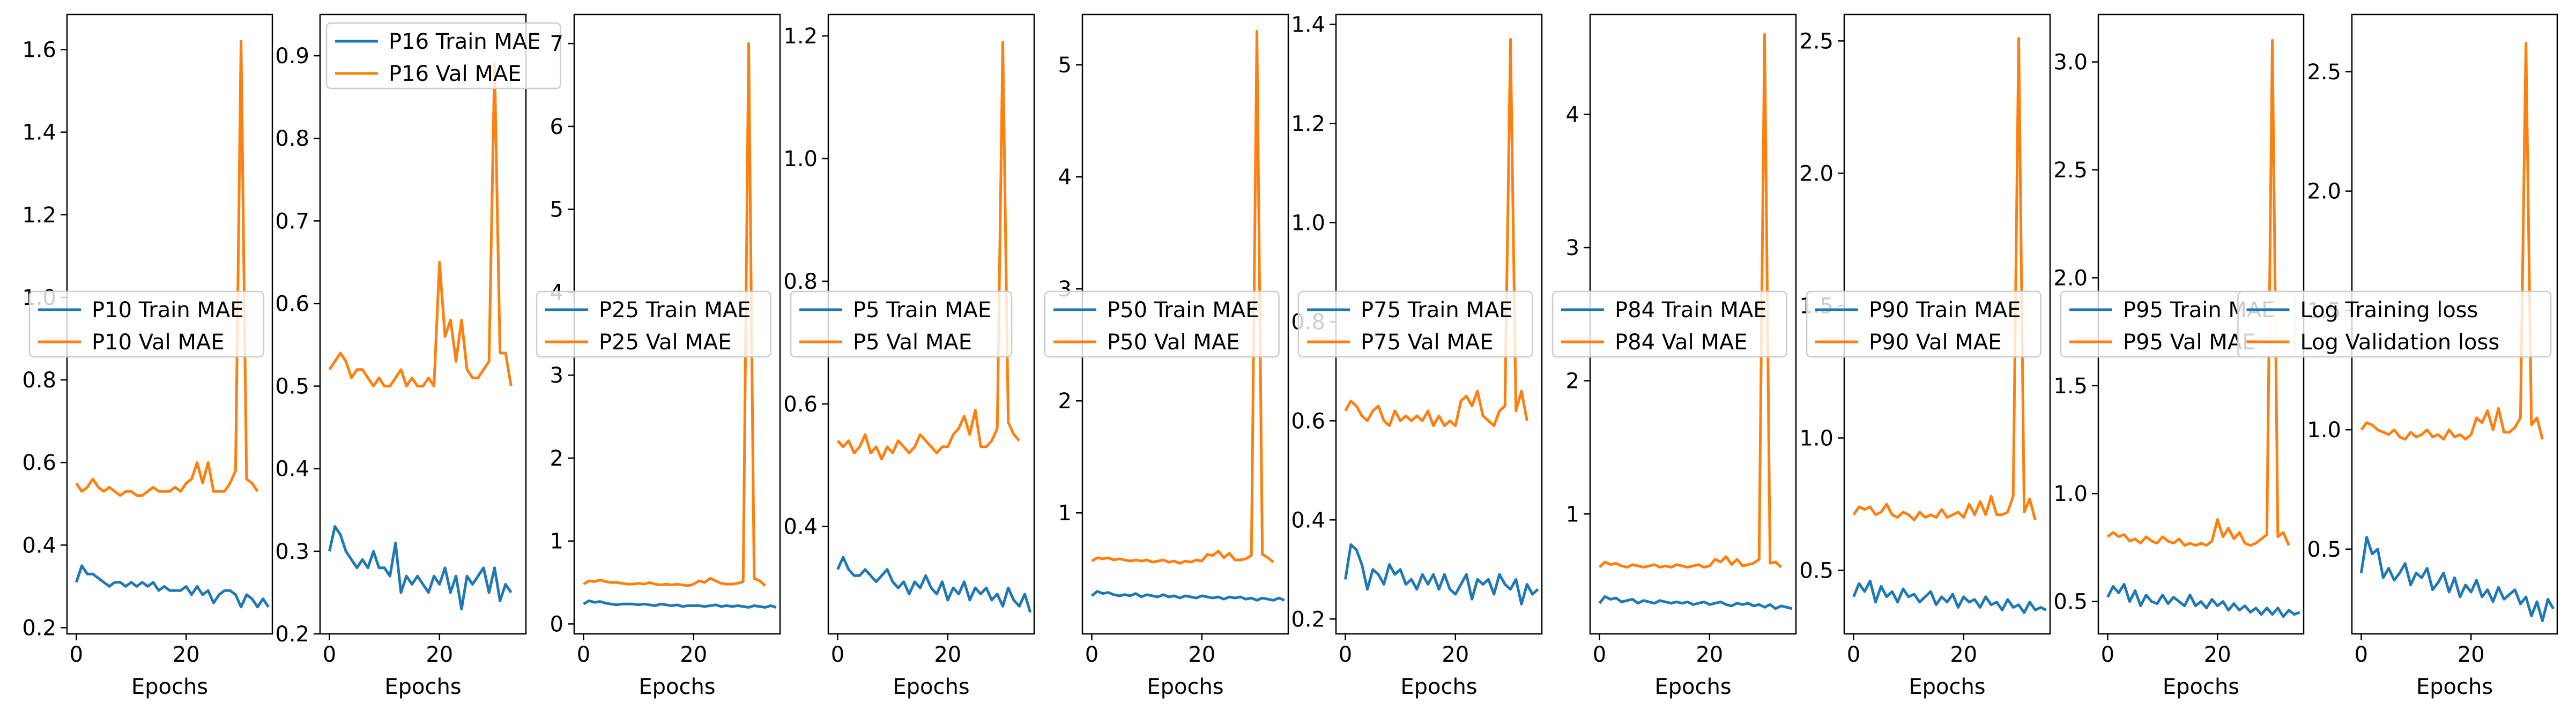 This screenshot has height=718, width=2576. What do you see at coordinates (168, 311) in the screenshot?
I see `legend-label: P10 Train MAE` at bounding box center [168, 311].